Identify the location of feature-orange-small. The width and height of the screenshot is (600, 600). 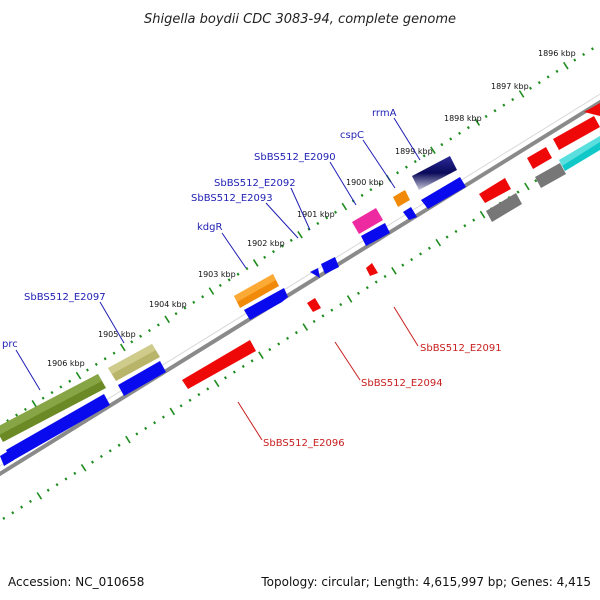
(401, 198).